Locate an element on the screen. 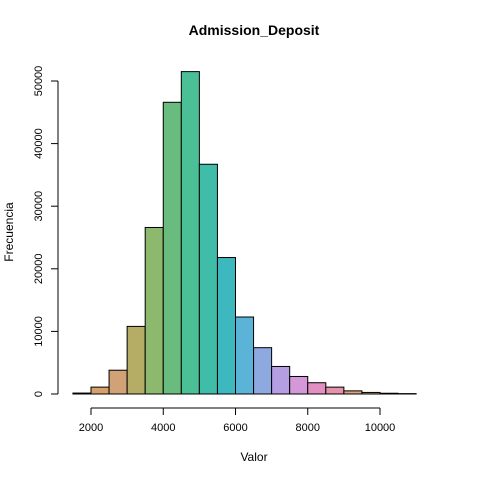 Image resolution: width=480 pixels, height=480 pixels. x-tick-label: 2000 is located at coordinates (91, 428).